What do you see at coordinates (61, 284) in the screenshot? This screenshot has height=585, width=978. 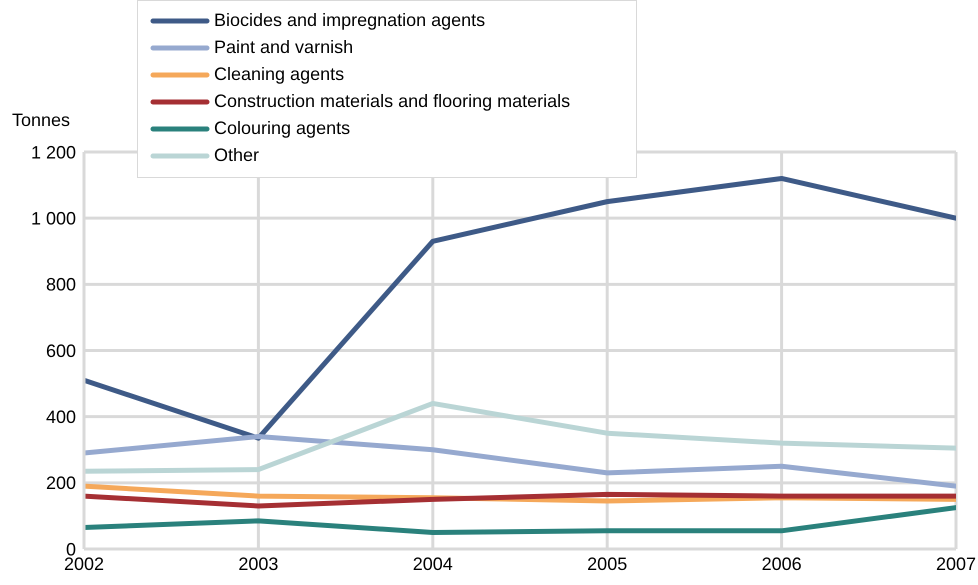 I see `y-tick-label: 800` at bounding box center [61, 284].